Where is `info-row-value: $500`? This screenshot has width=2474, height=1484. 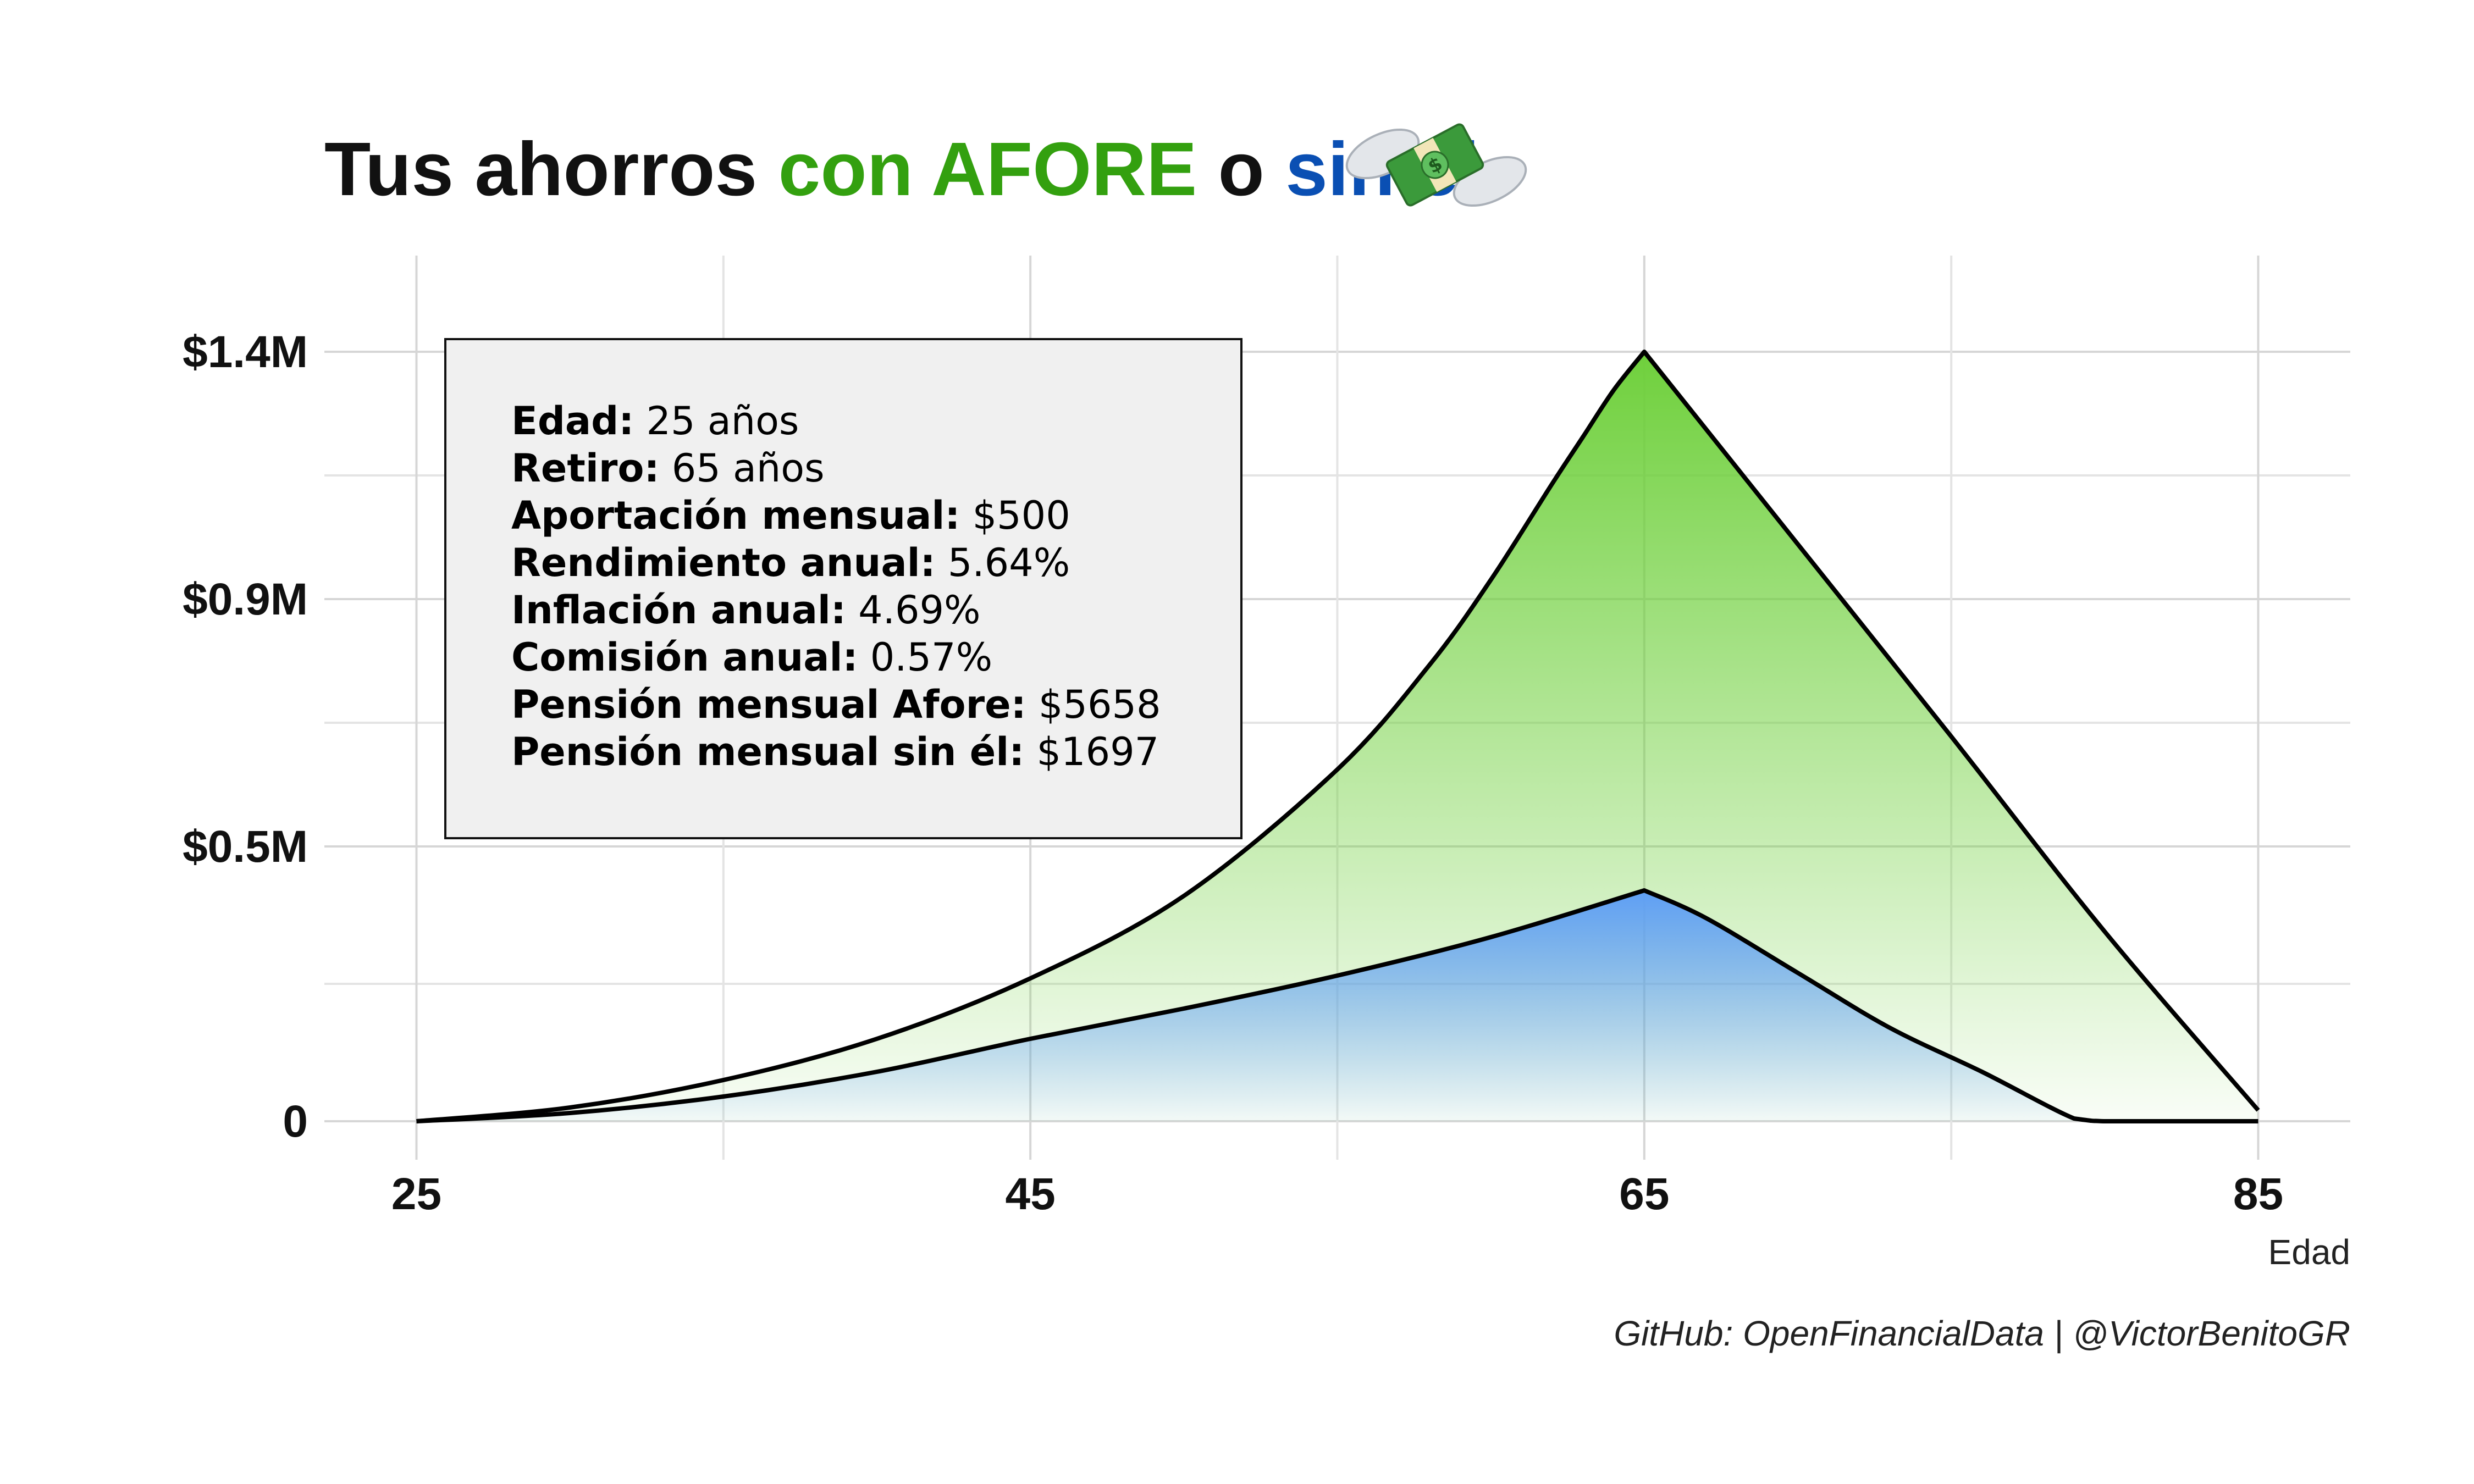
info-row-value: $500 is located at coordinates (1015, 515).